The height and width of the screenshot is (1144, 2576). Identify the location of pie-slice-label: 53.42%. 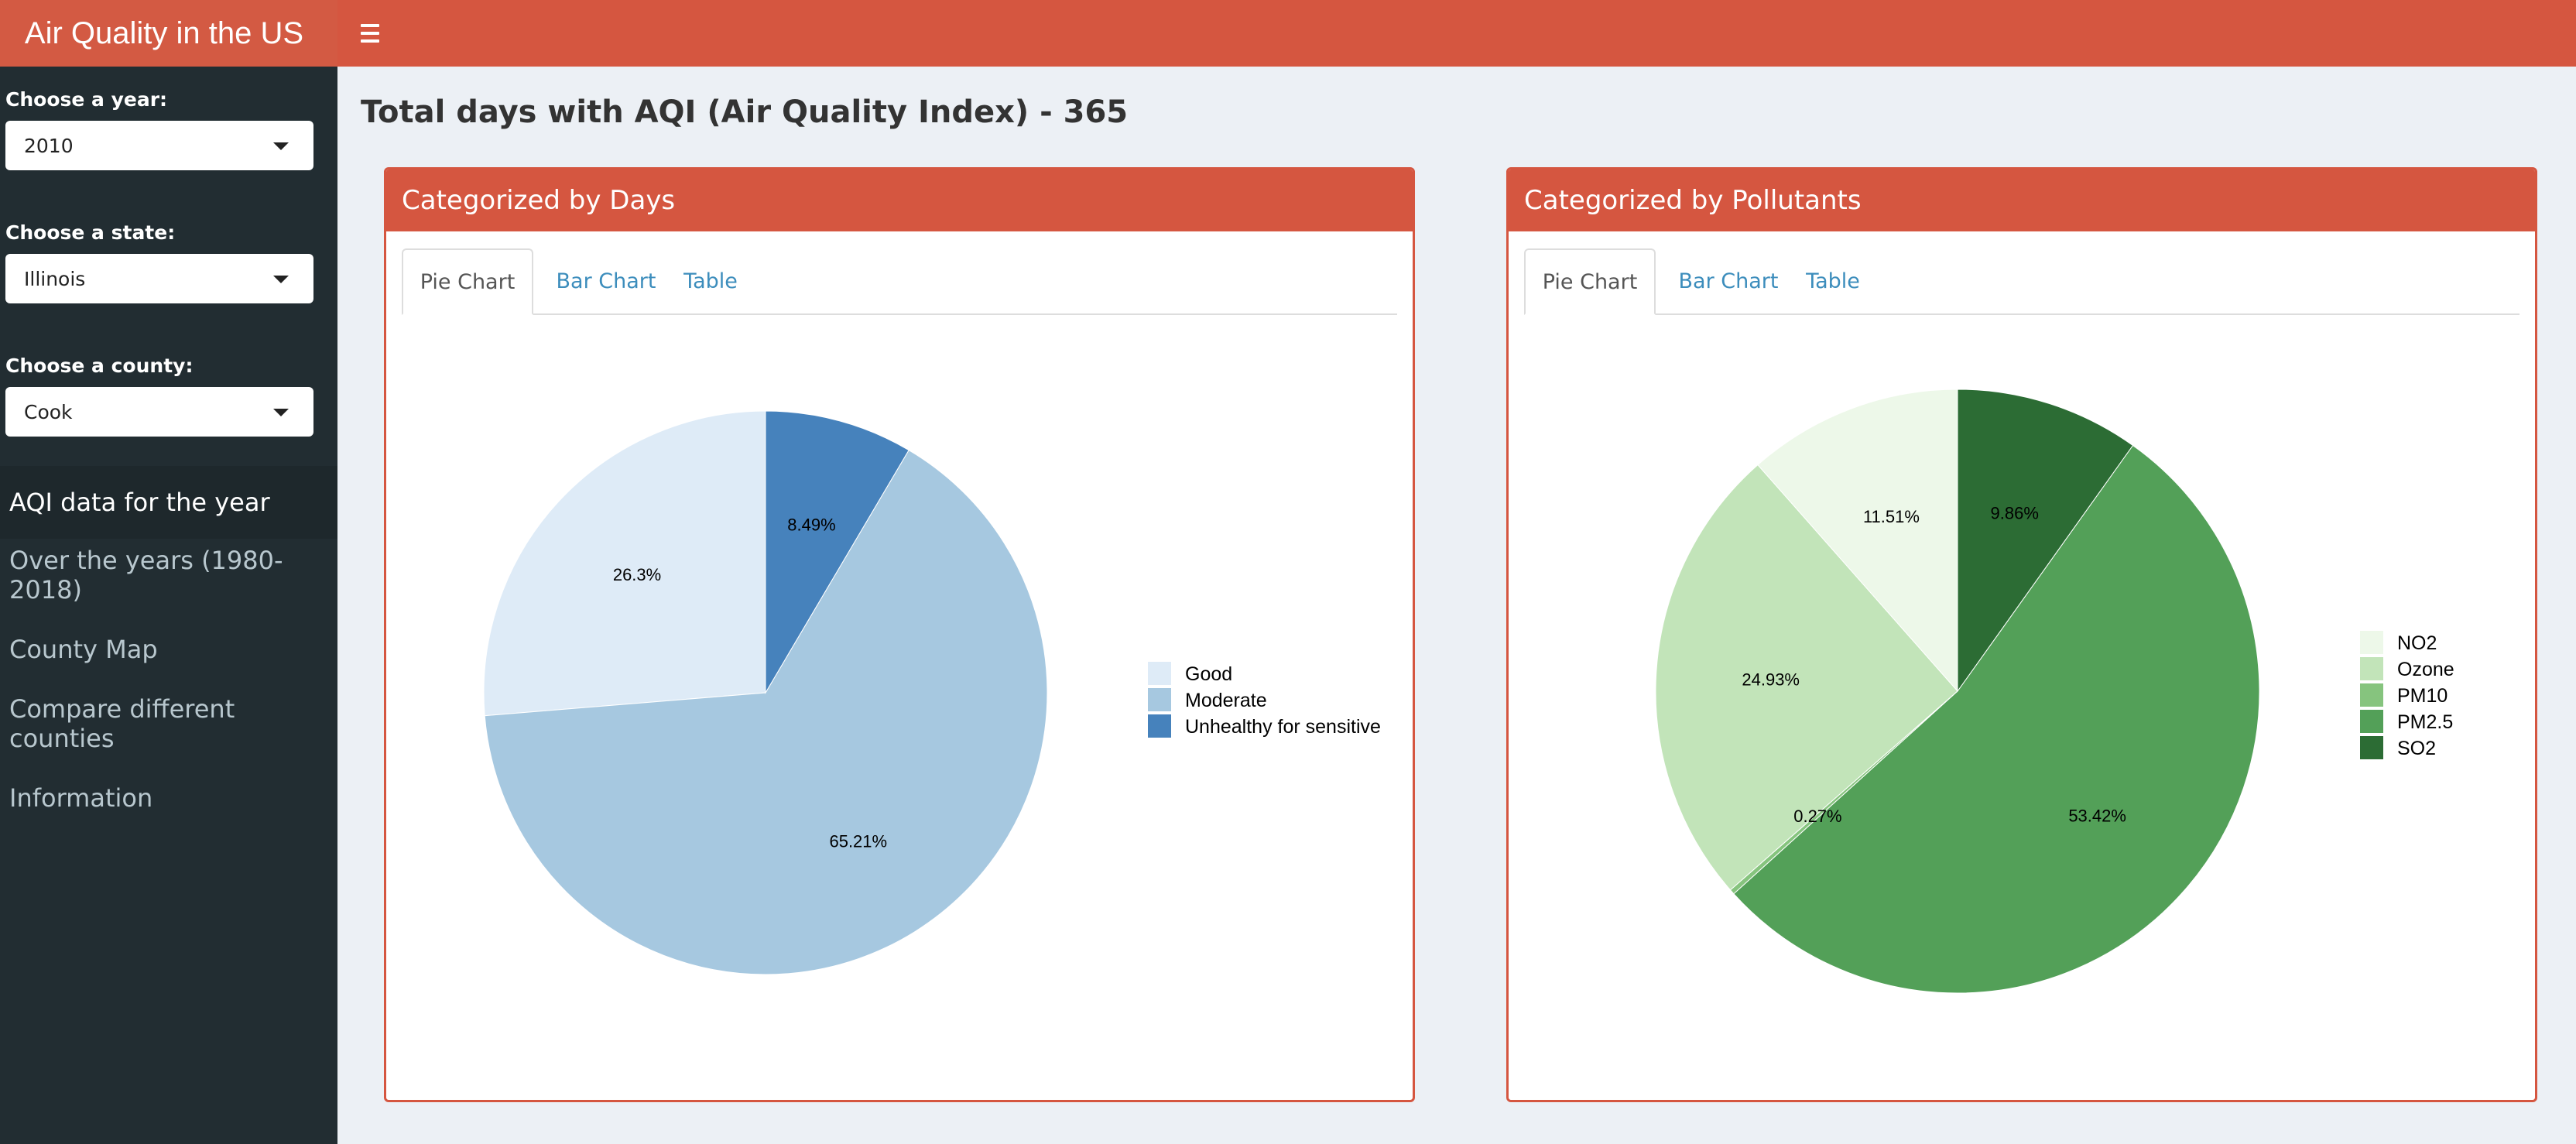
(2097, 816).